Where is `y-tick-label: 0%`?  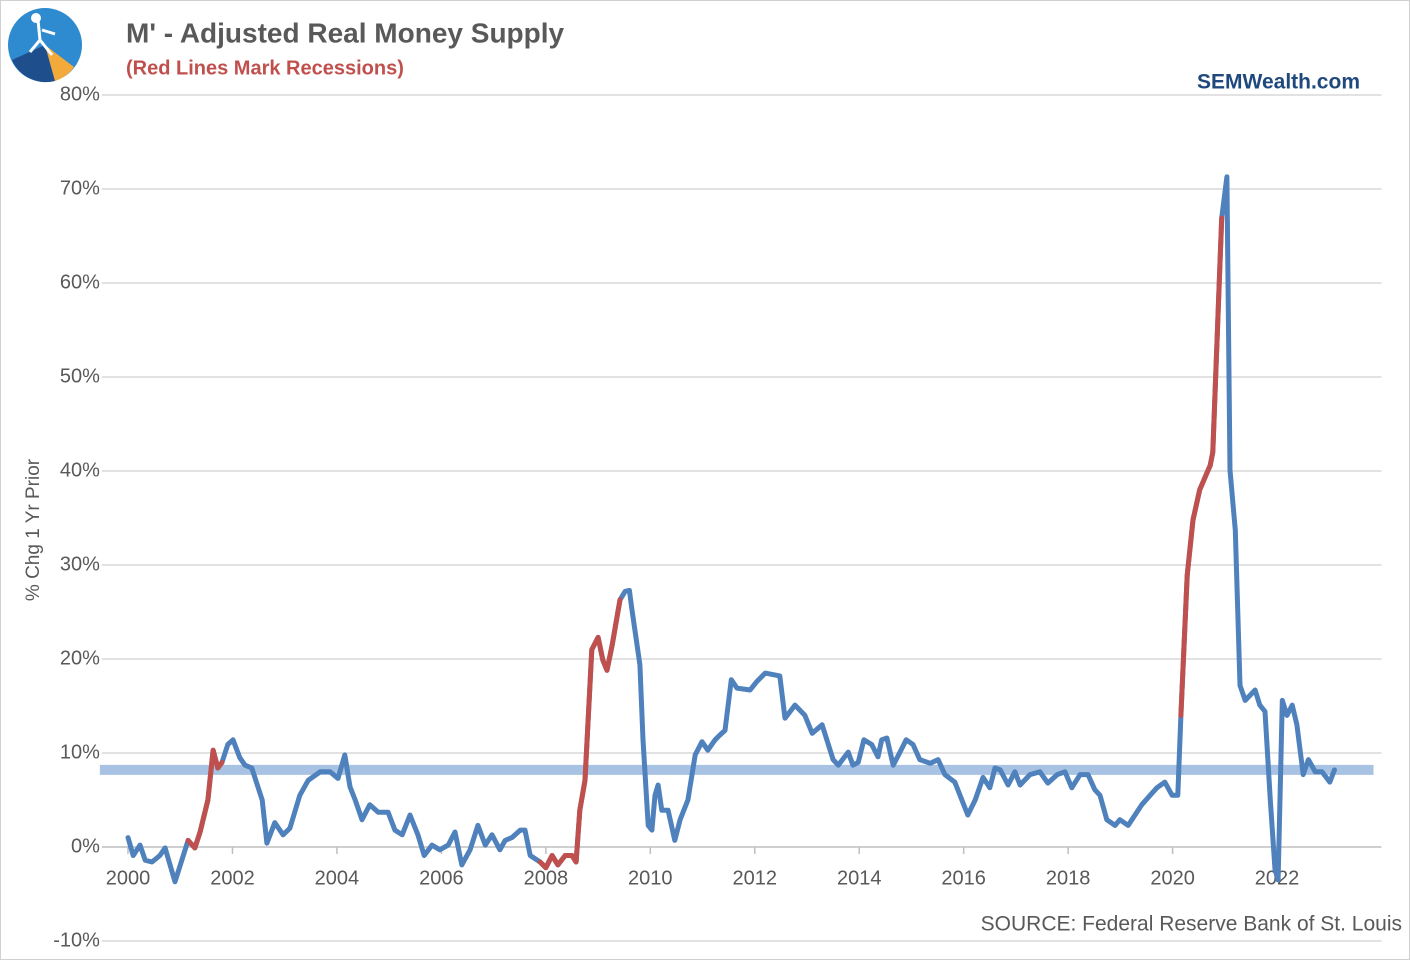 y-tick-label: 0% is located at coordinates (85, 846).